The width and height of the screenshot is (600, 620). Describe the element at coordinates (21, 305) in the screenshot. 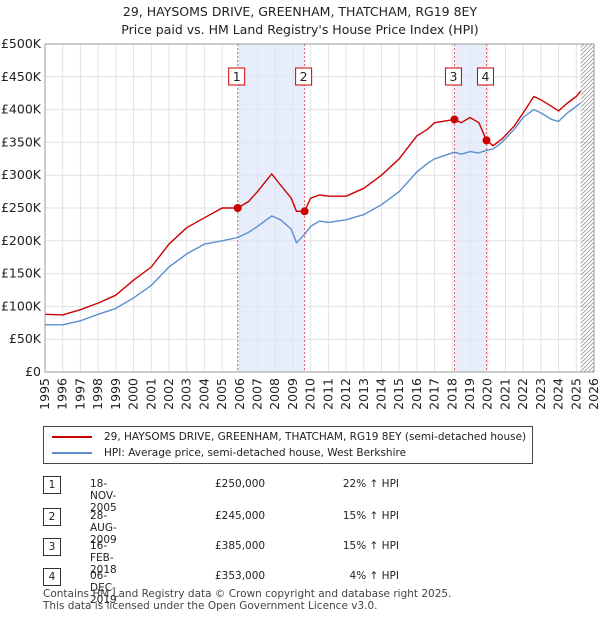

I see `y-tick-label: £100K` at that location.